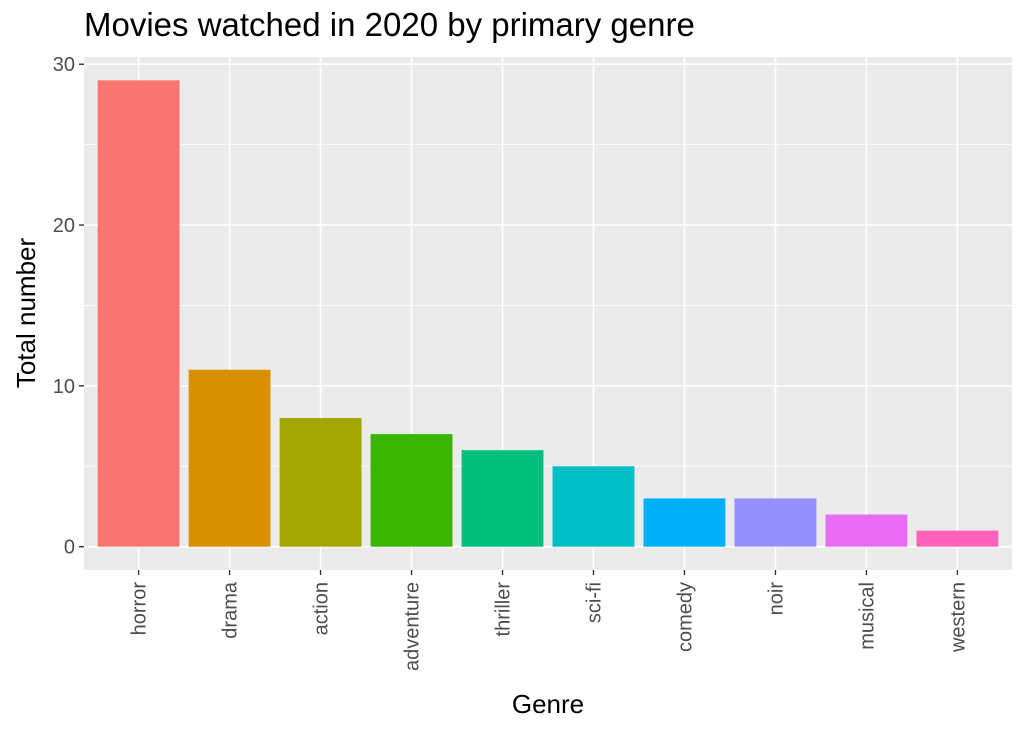 This screenshot has width=1024, height=736. Describe the element at coordinates (64, 387) in the screenshot. I see `y-tick-label: 10` at that location.